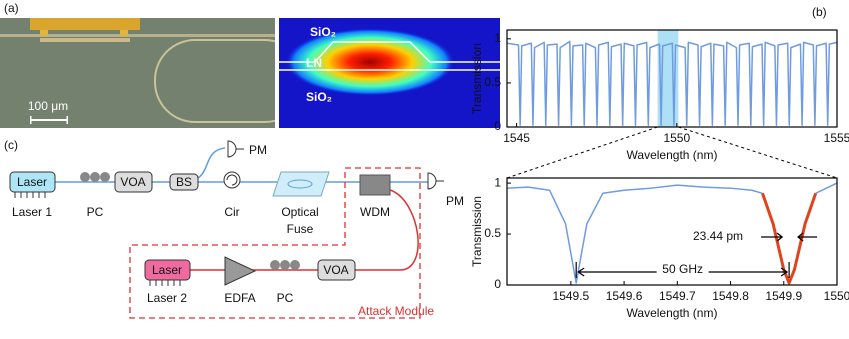 The width and height of the screenshot is (849, 339). Describe the element at coordinates (516, 138) in the screenshot. I see `x-tick-label: 1545` at that location.